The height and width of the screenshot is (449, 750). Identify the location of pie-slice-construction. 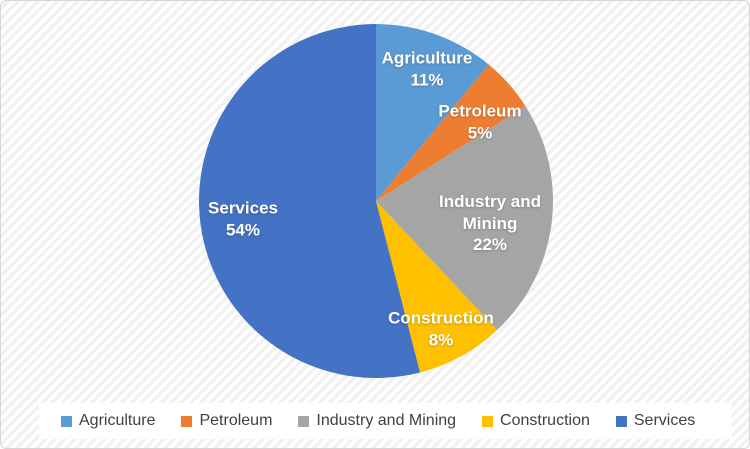
(437, 287).